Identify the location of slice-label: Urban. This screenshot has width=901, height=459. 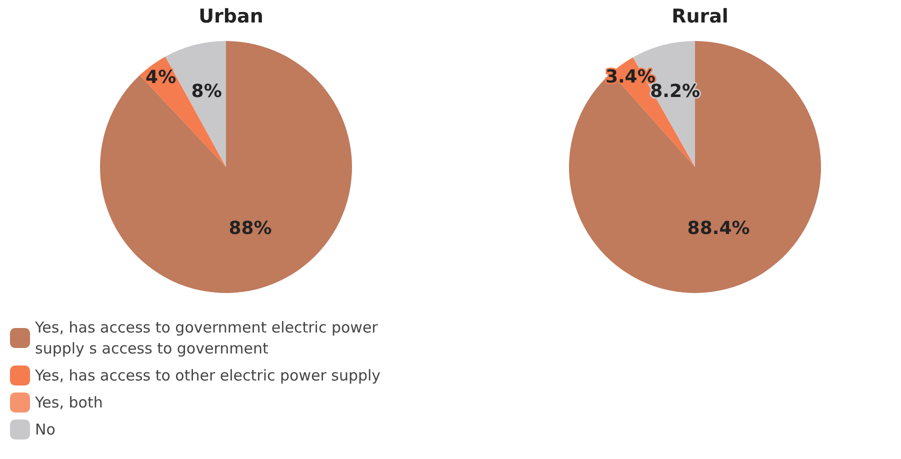
(231, 17).